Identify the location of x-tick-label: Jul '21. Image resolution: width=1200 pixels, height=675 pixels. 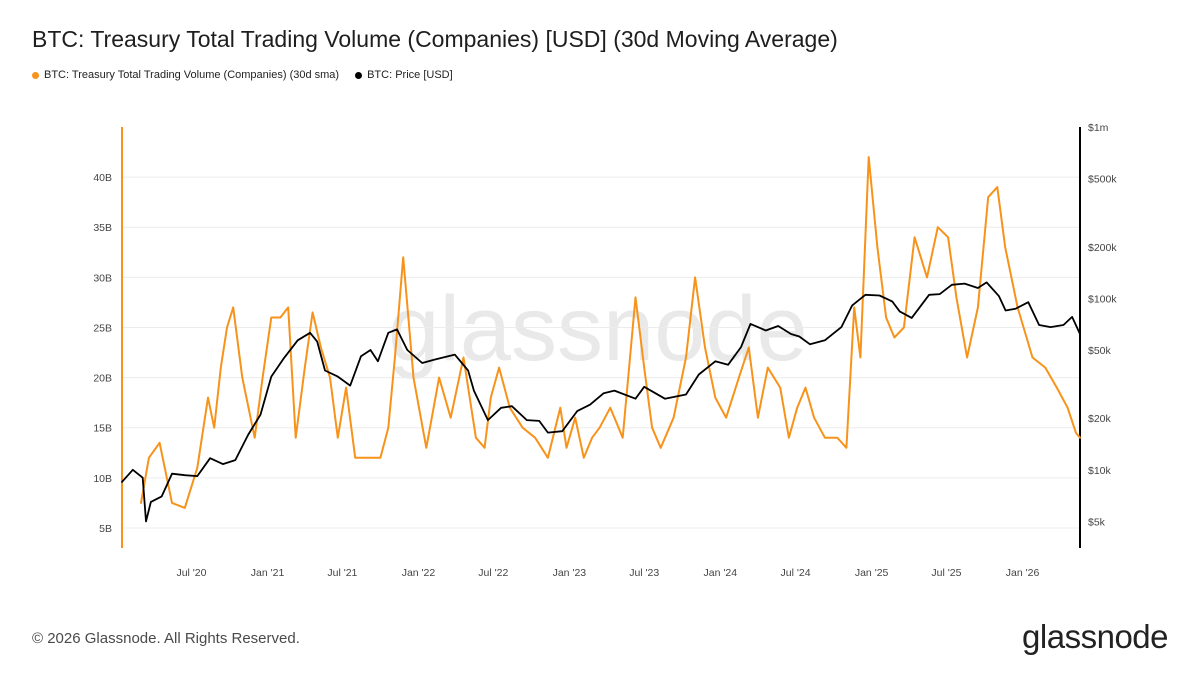
(342, 573).